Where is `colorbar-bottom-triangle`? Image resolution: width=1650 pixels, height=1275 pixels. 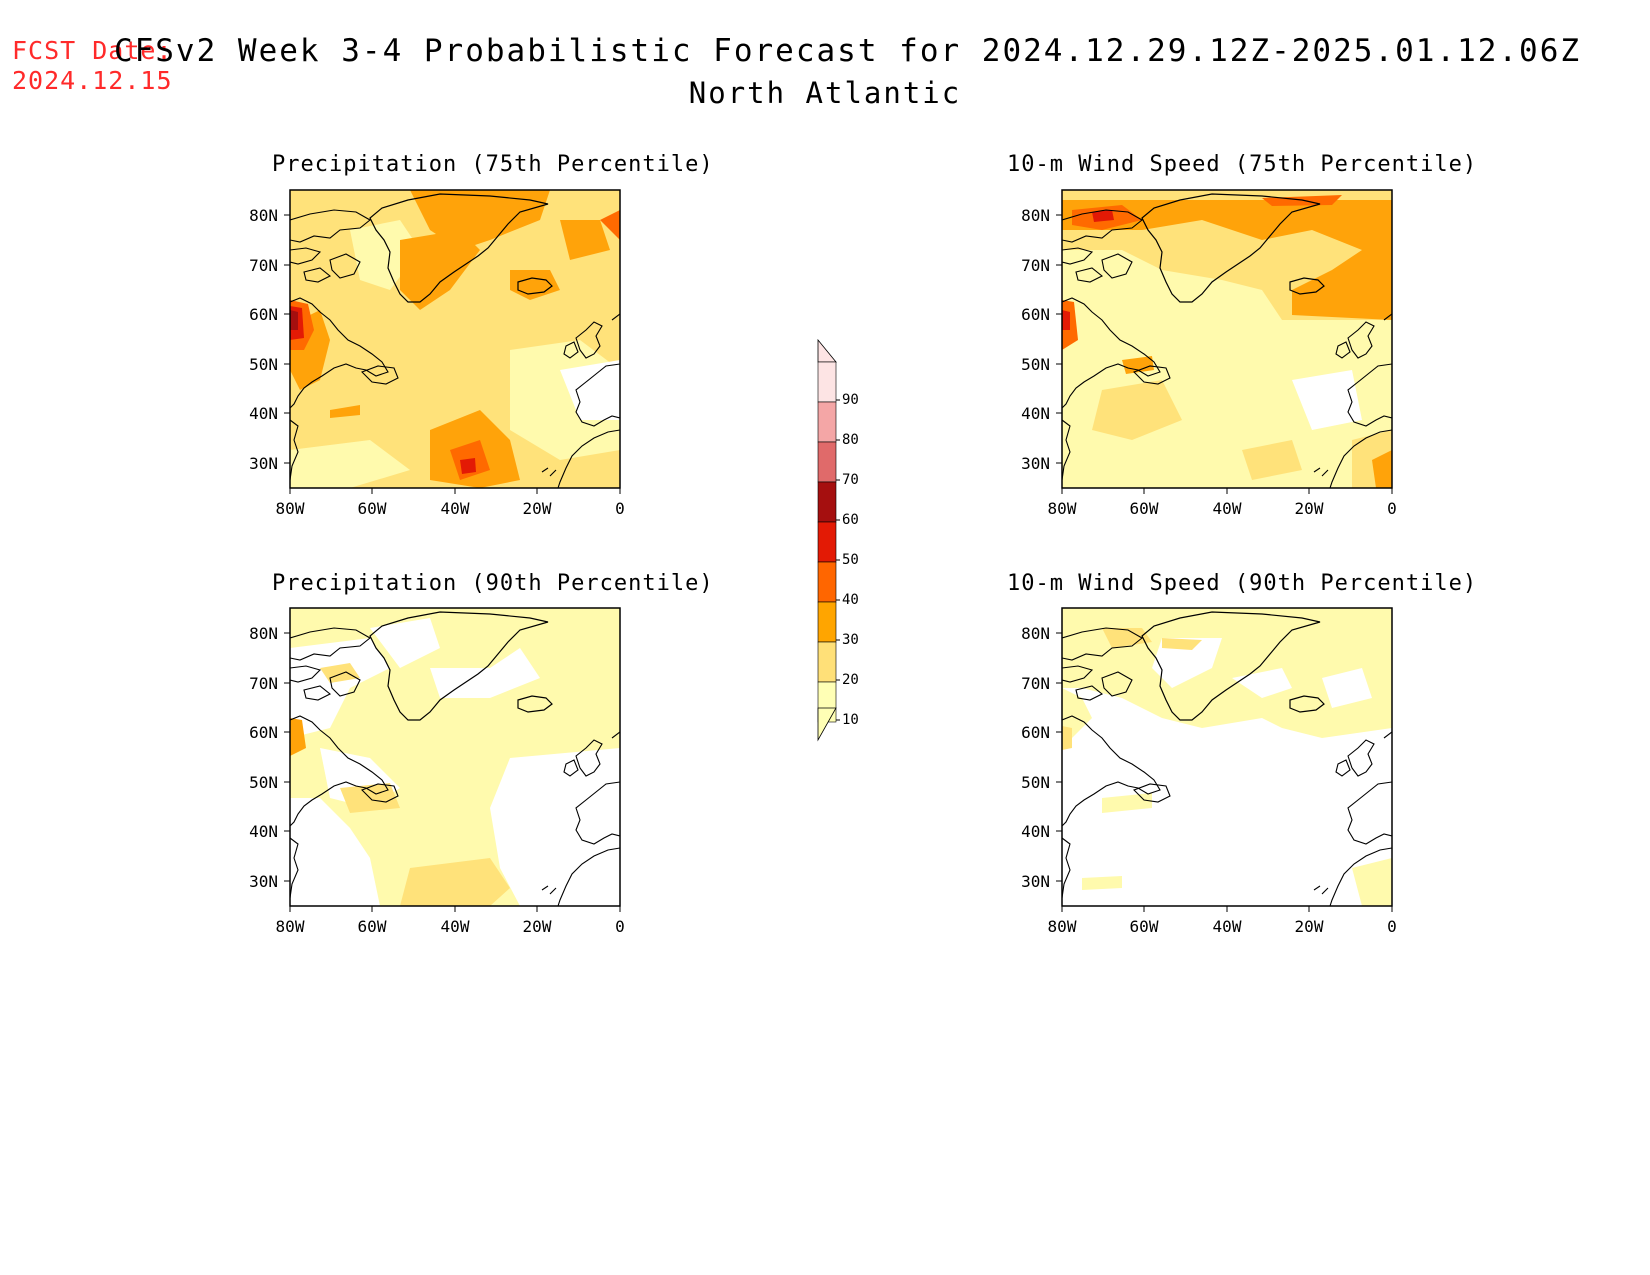
colorbar-bottom-triangle is located at coordinates (827, 724).